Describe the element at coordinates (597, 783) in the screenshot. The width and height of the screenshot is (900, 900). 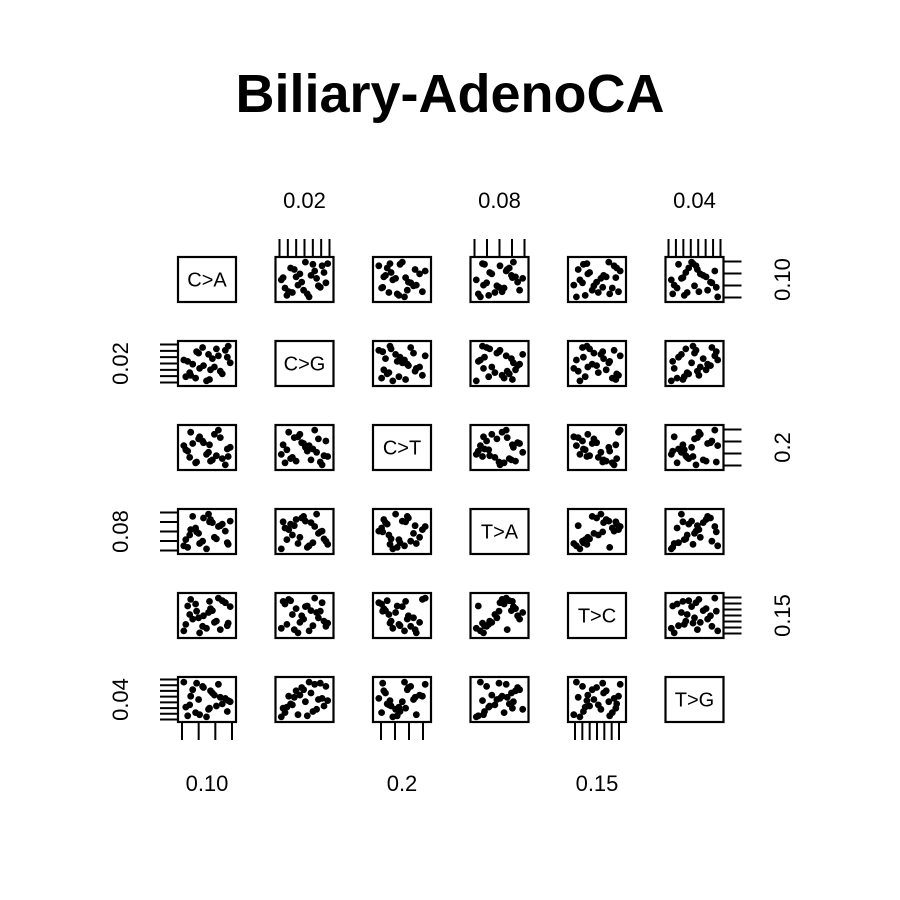
I see `bottom-tick-label: 0.15` at that location.